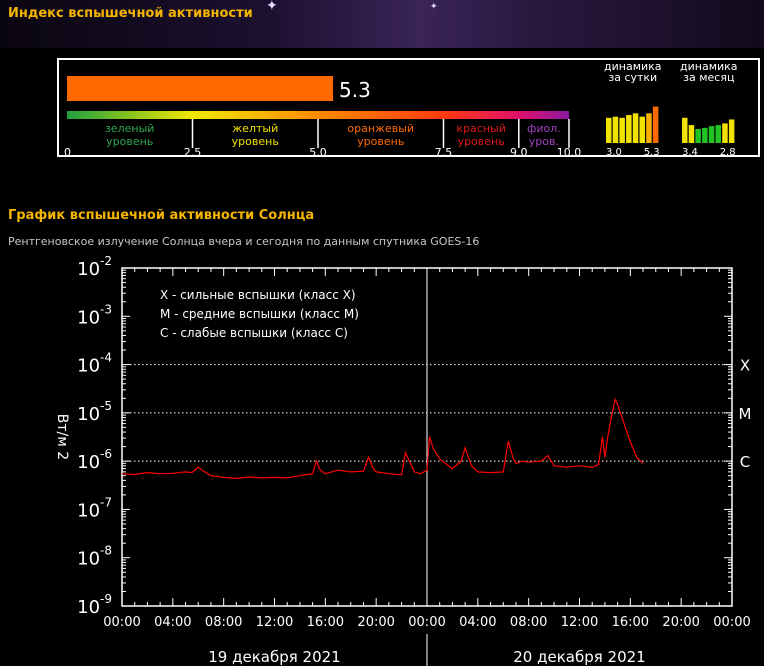 This screenshot has height=666, width=764. I want to click on day-label: 19 декабря 2021, so click(274, 657).